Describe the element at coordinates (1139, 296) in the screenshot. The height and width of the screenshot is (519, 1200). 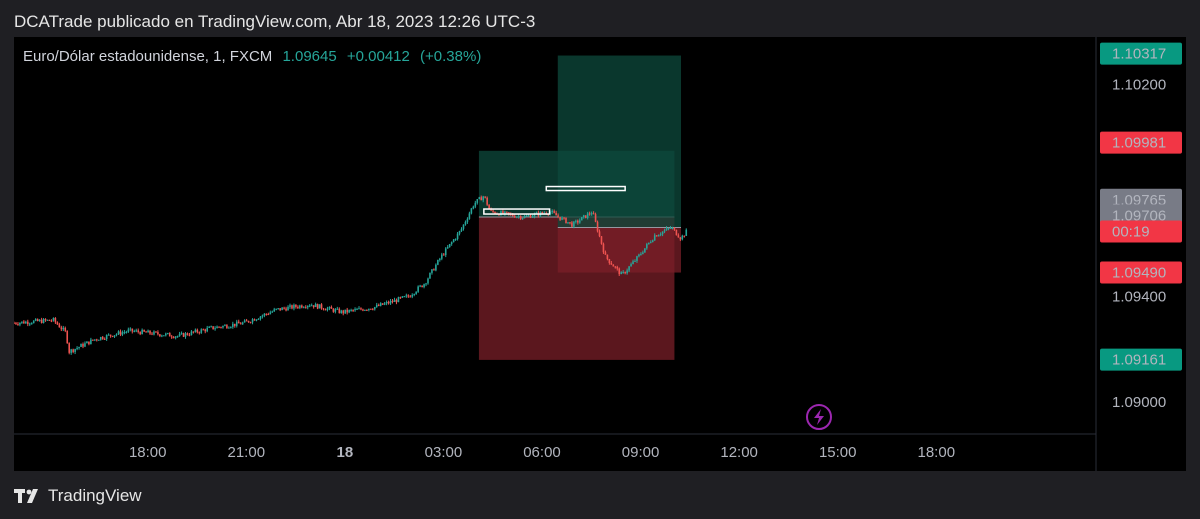
I see `price-tick-label: 1.09400` at that location.